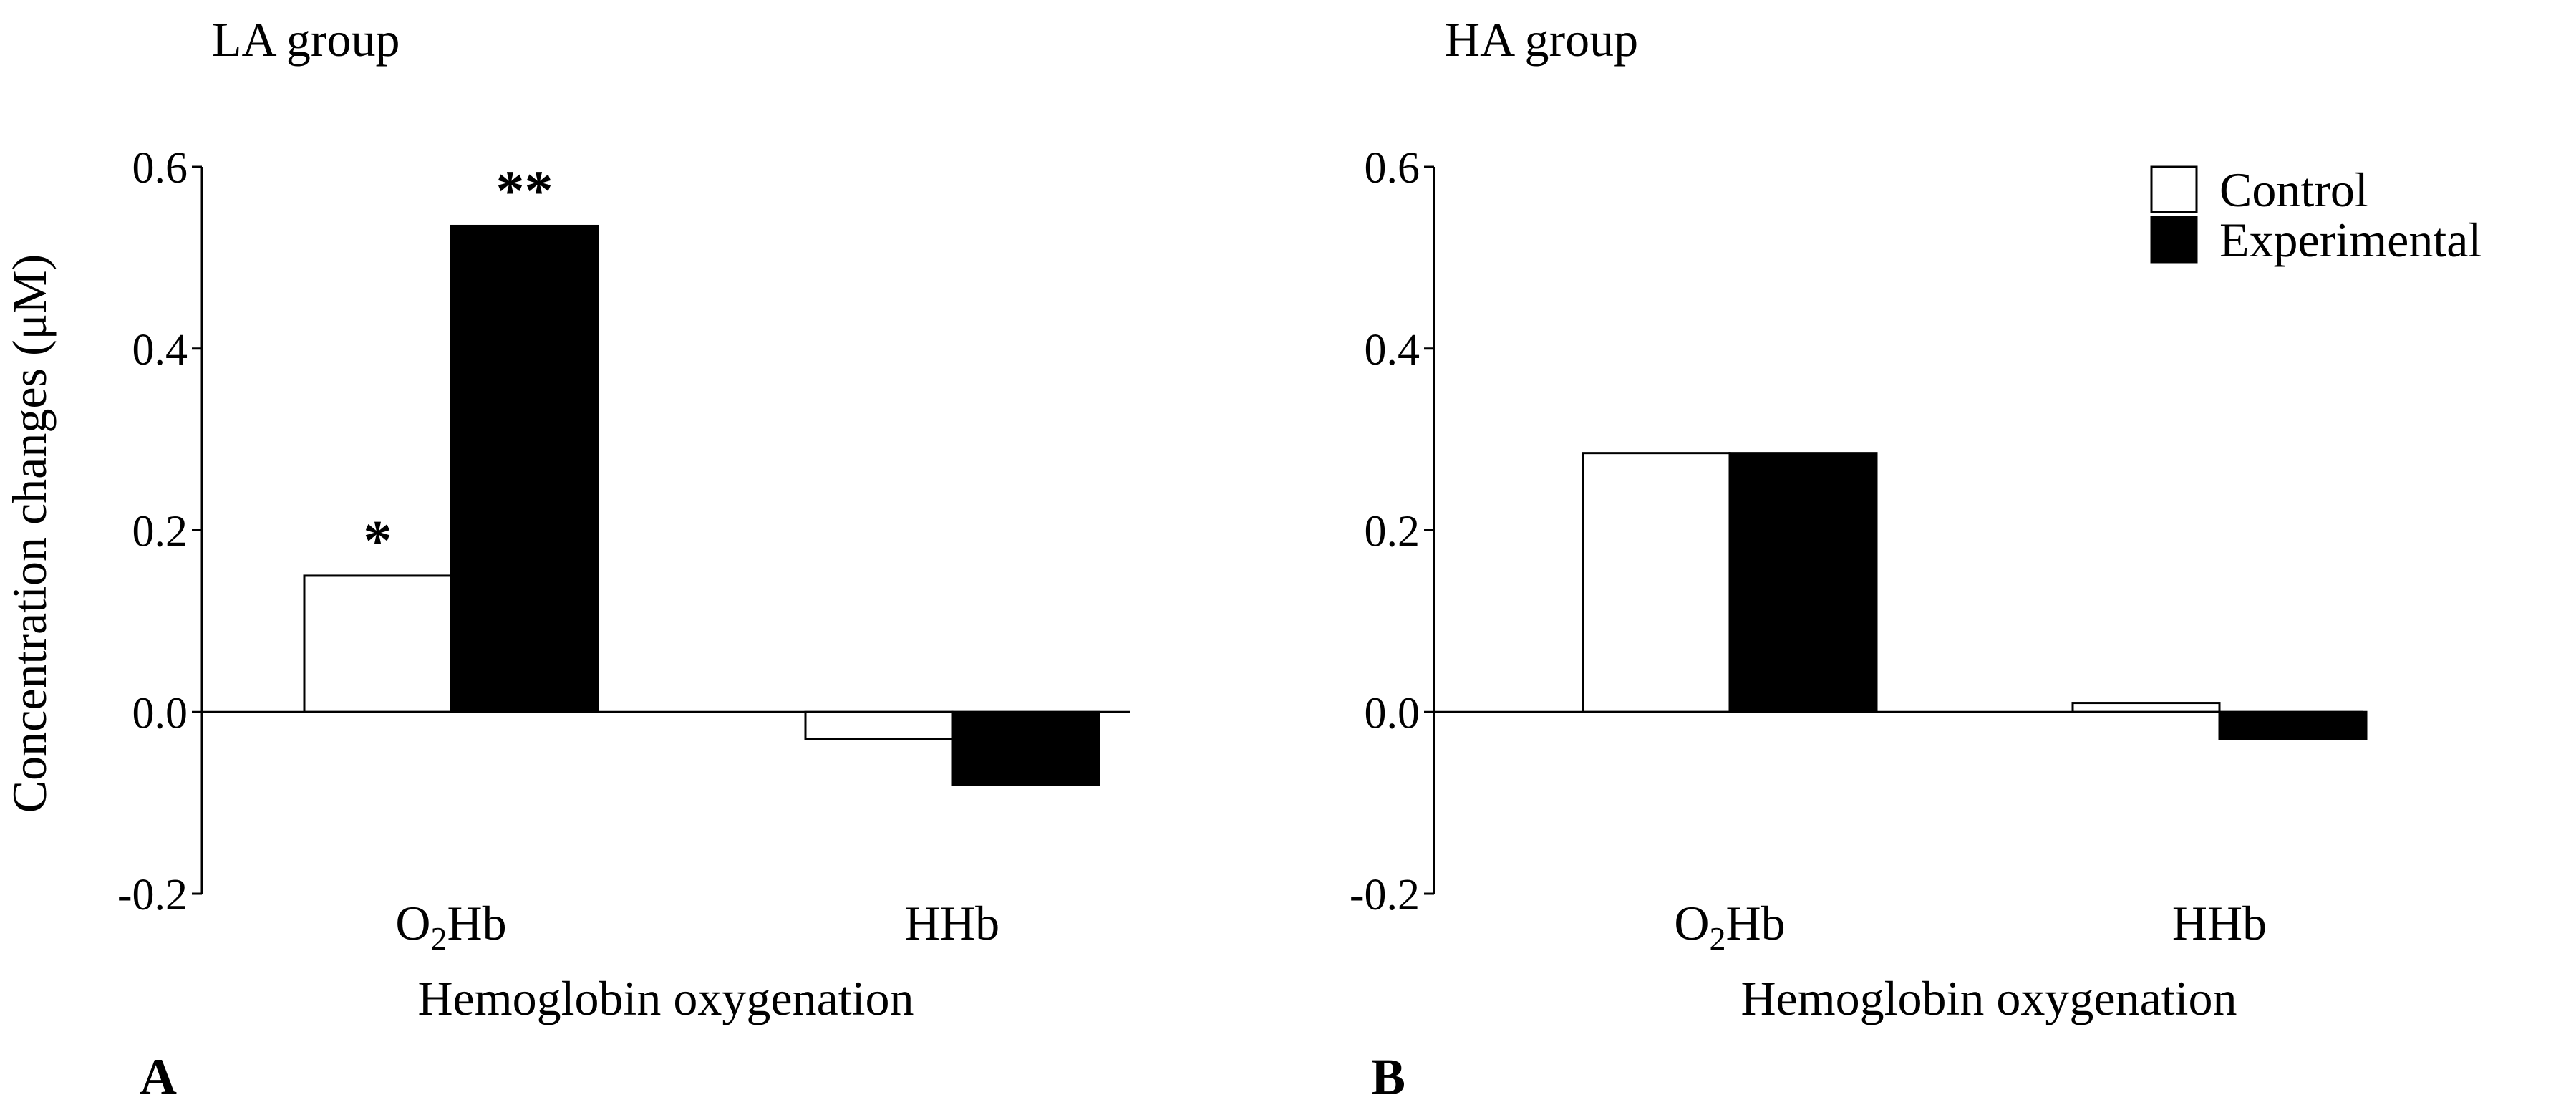  What do you see at coordinates (378, 541) in the screenshot?
I see `significance-marker: *` at bounding box center [378, 541].